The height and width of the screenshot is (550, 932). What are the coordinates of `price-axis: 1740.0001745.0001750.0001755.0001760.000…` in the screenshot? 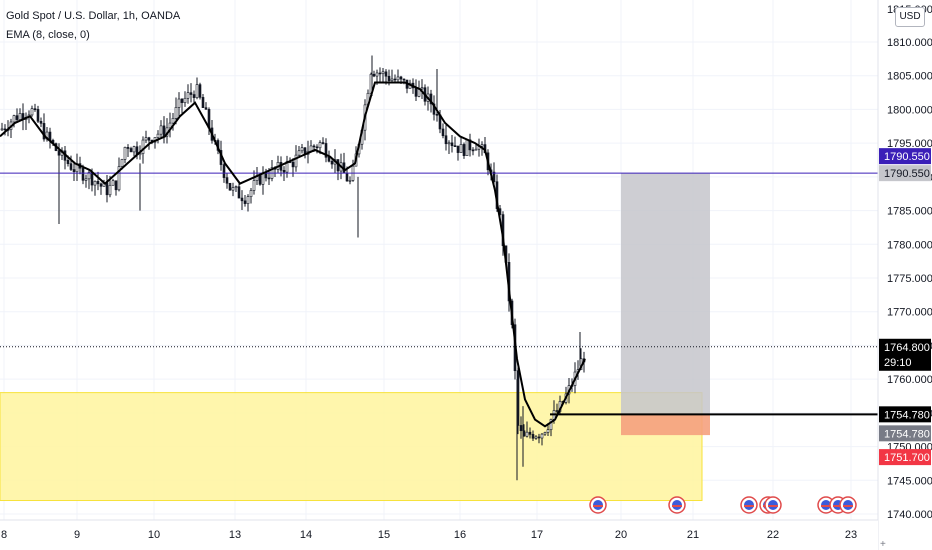 It's located at (904, 275).